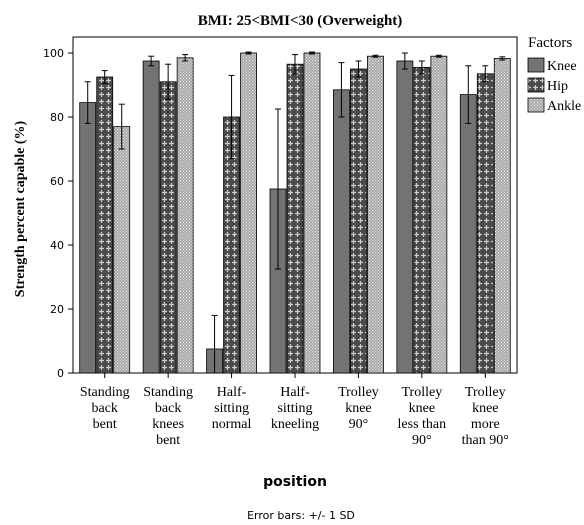 The width and height of the screenshot is (584, 525). I want to click on legend-label-knee: Knee, so click(562, 66).